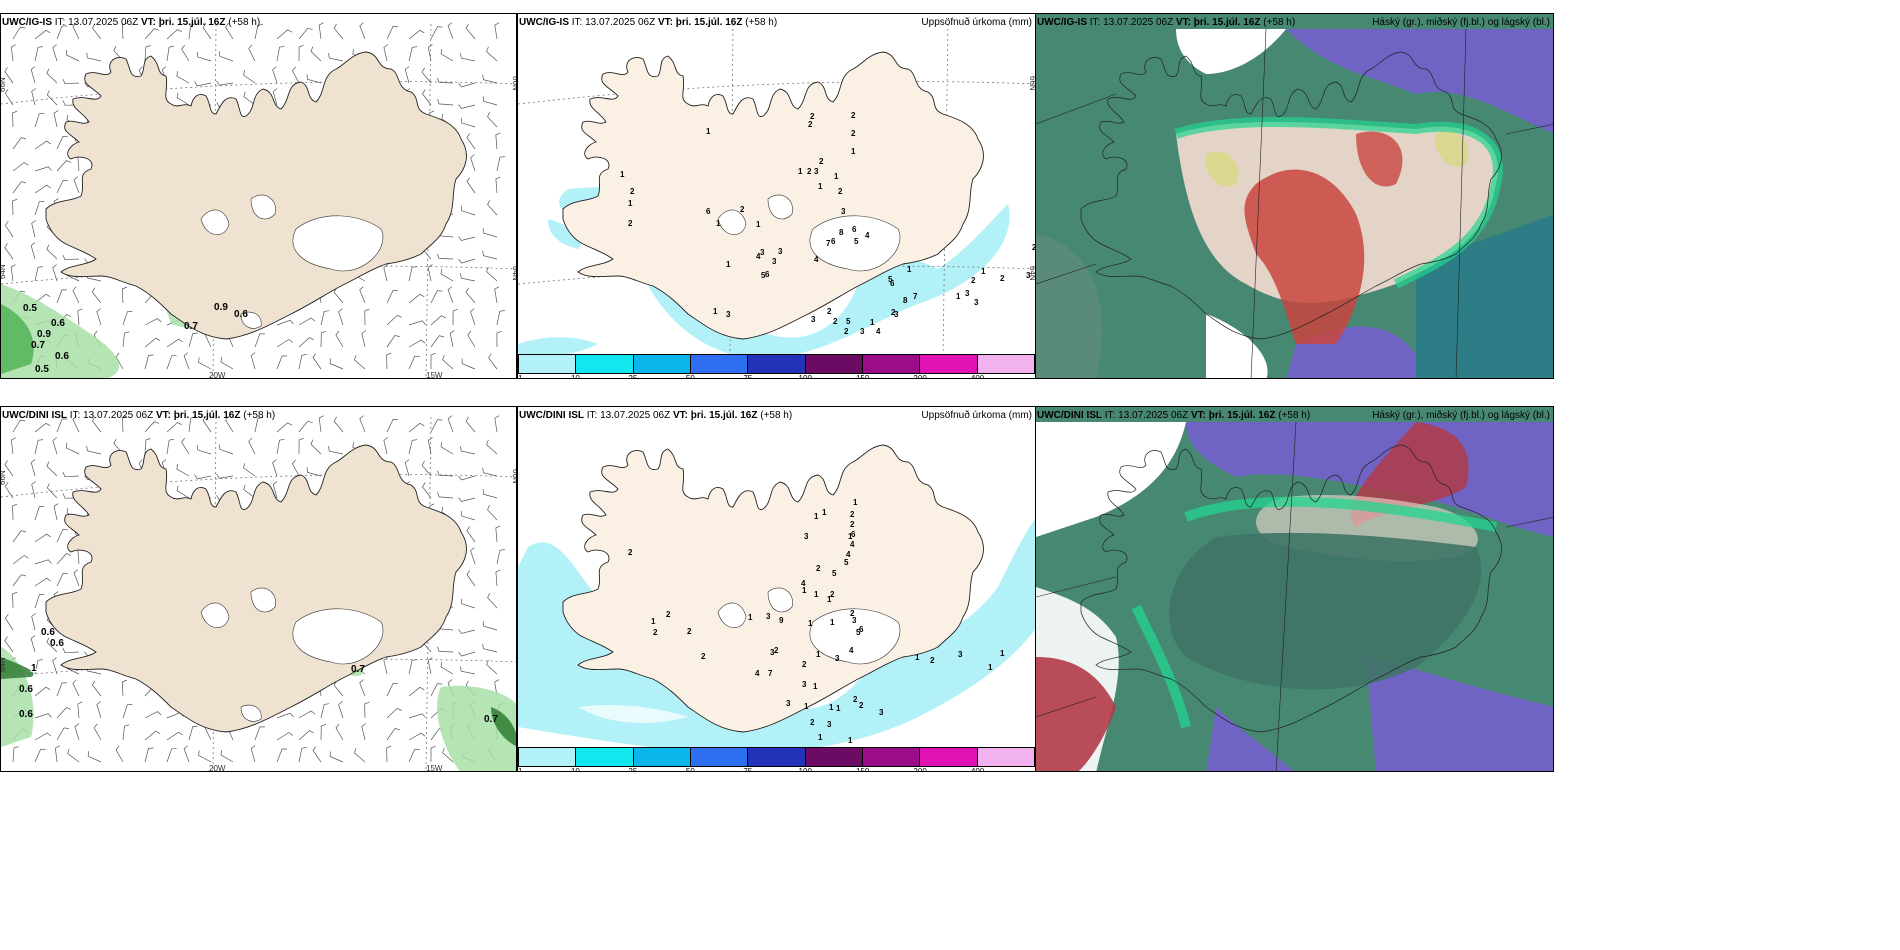 This screenshot has width=1900, height=950. I want to click on colorbar-tick: 400, so click(977, 376).